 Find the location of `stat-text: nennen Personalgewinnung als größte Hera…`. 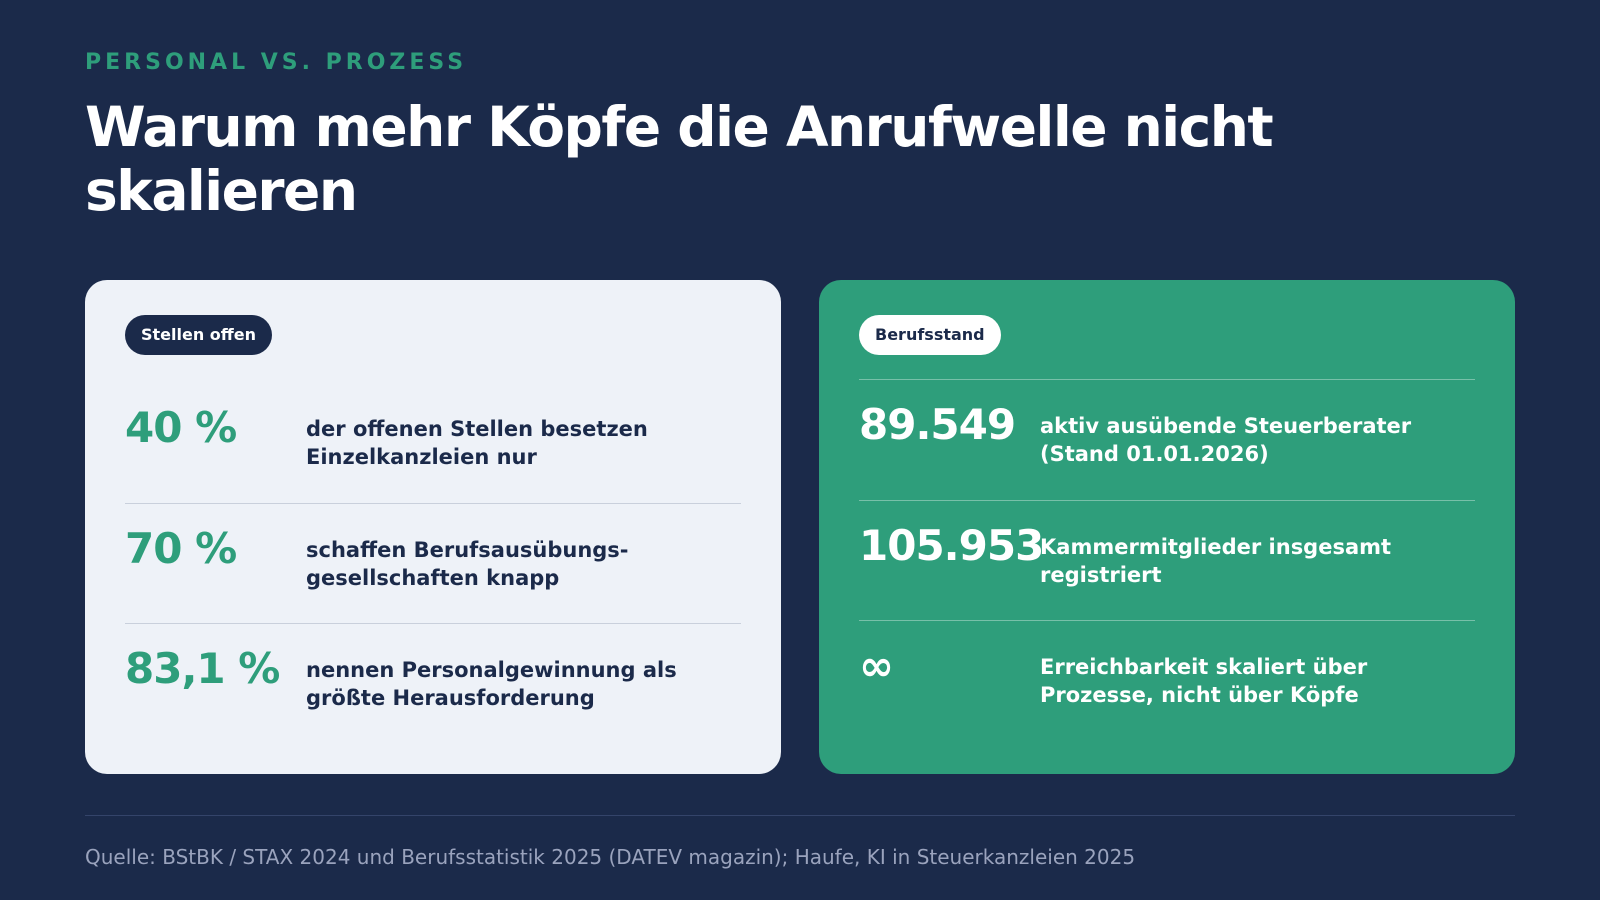

stat-text: nennen Personalgewinnung als größte Hera… is located at coordinates (491, 684).